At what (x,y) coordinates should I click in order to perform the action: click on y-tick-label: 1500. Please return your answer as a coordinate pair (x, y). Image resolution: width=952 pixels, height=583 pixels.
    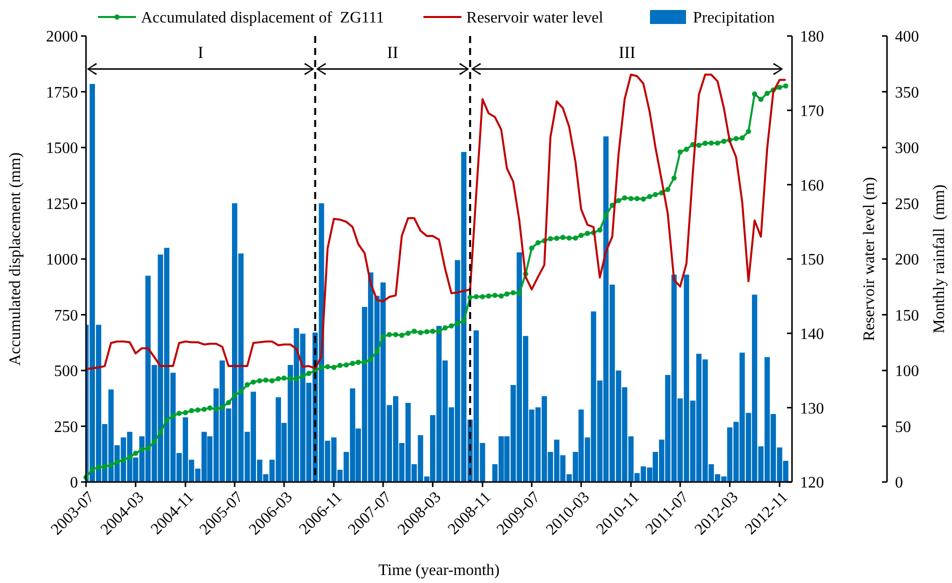
    Looking at the image, I should click on (62, 149).